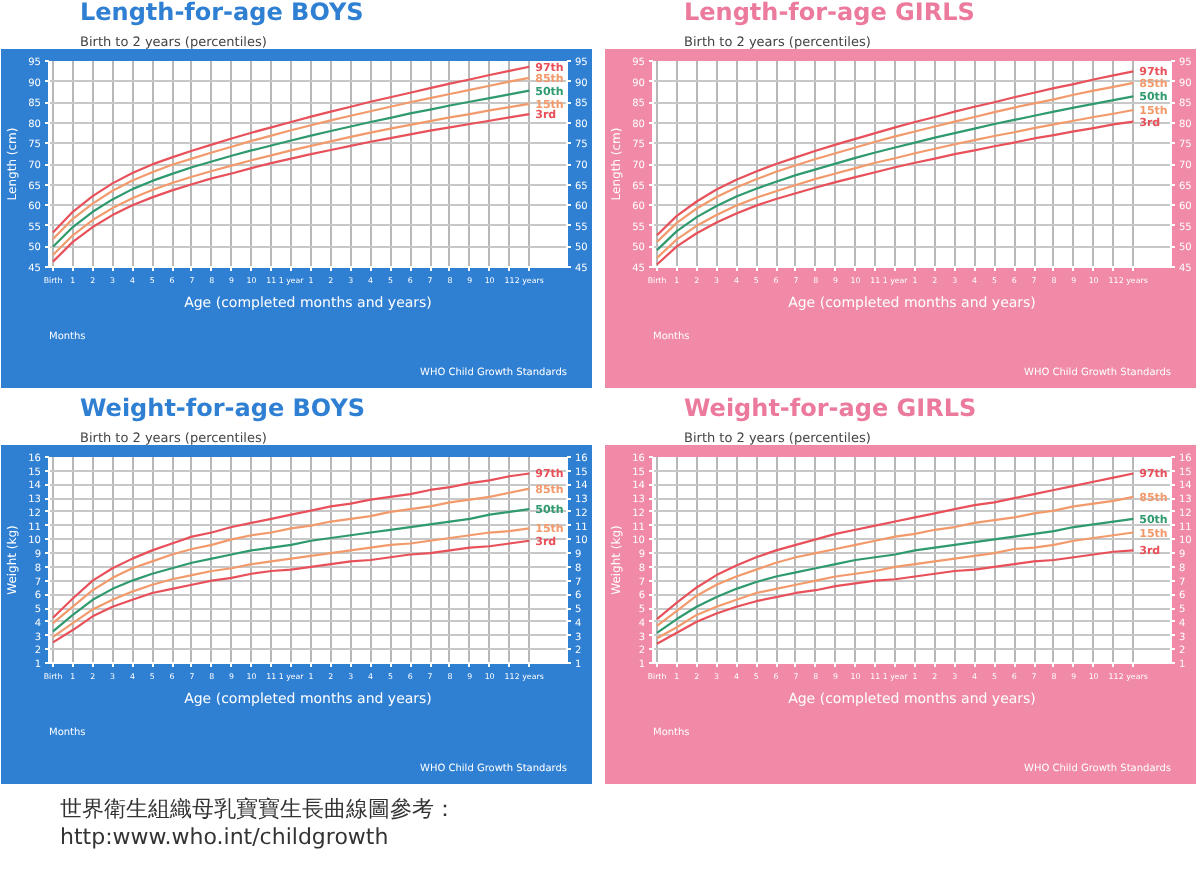 The image size is (1200, 878). Describe the element at coordinates (830, 408) in the screenshot. I see `chart-title: Weight-for-age GIRLS` at that location.